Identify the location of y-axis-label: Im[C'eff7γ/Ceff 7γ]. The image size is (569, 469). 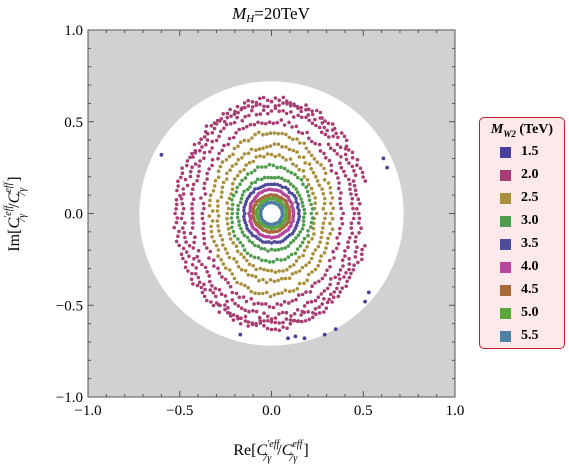
(15, 213).